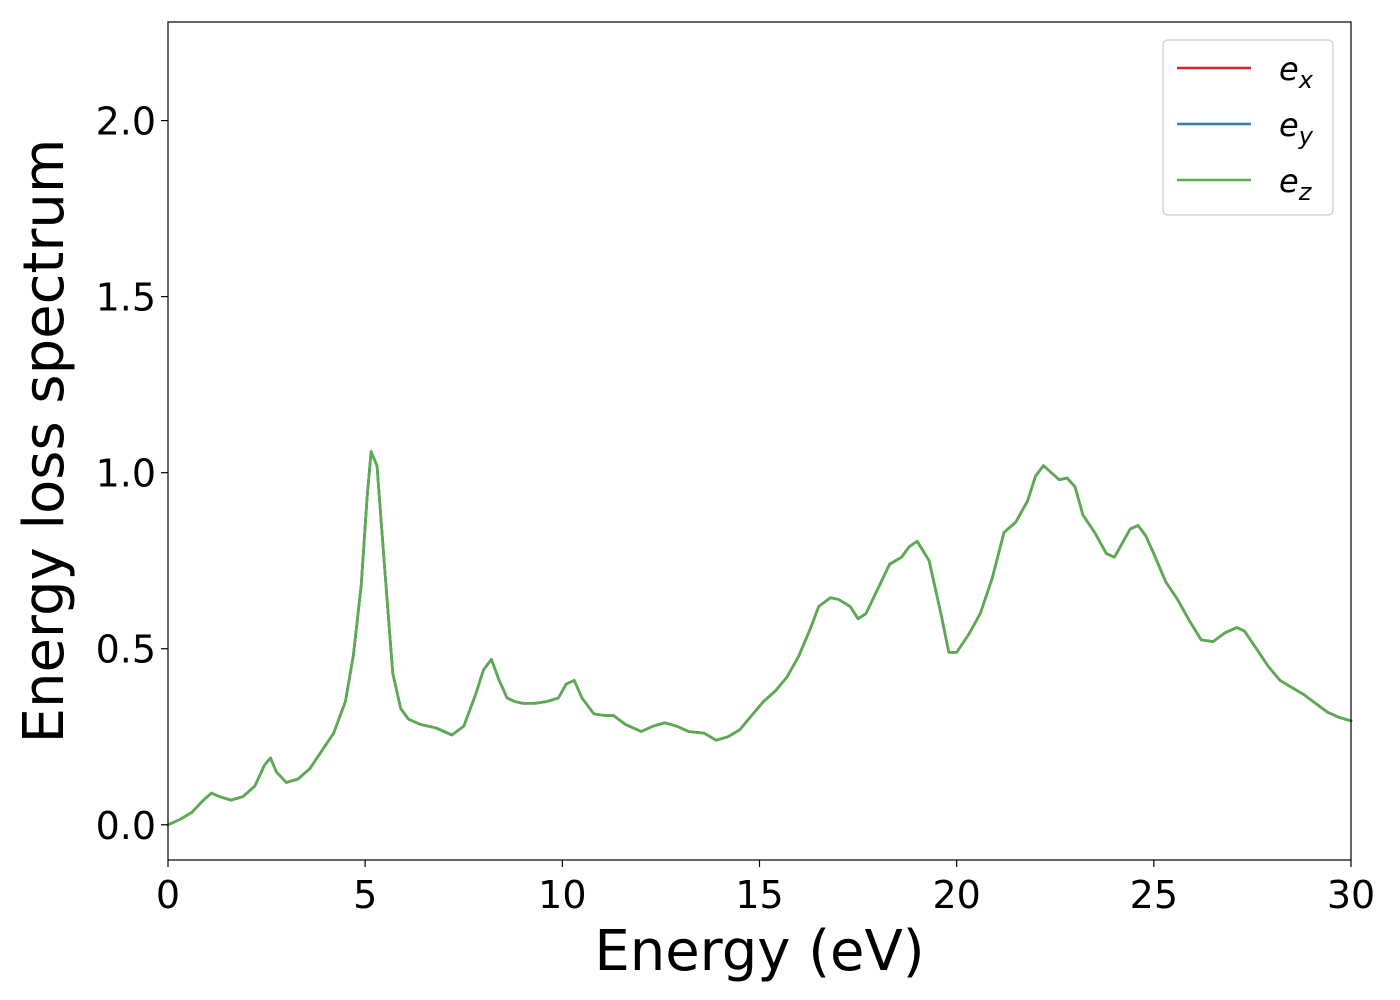 Image resolution: width=1400 pixels, height=1000 pixels. I want to click on x-axis-ticks: 0 5 10 15 20 25 30, so click(765, 888).